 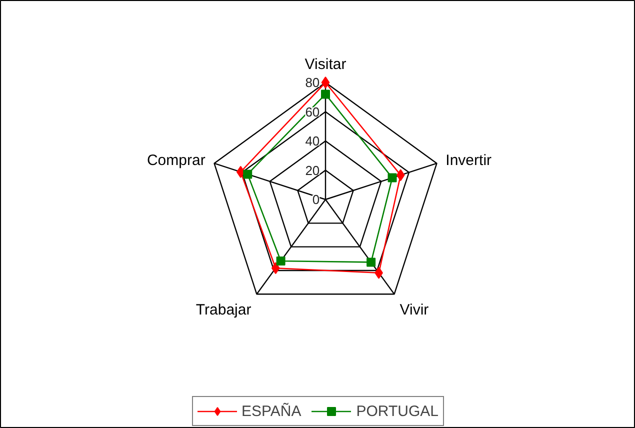 What do you see at coordinates (397, 411) in the screenshot?
I see `legend-label: PORTUGAL` at bounding box center [397, 411].